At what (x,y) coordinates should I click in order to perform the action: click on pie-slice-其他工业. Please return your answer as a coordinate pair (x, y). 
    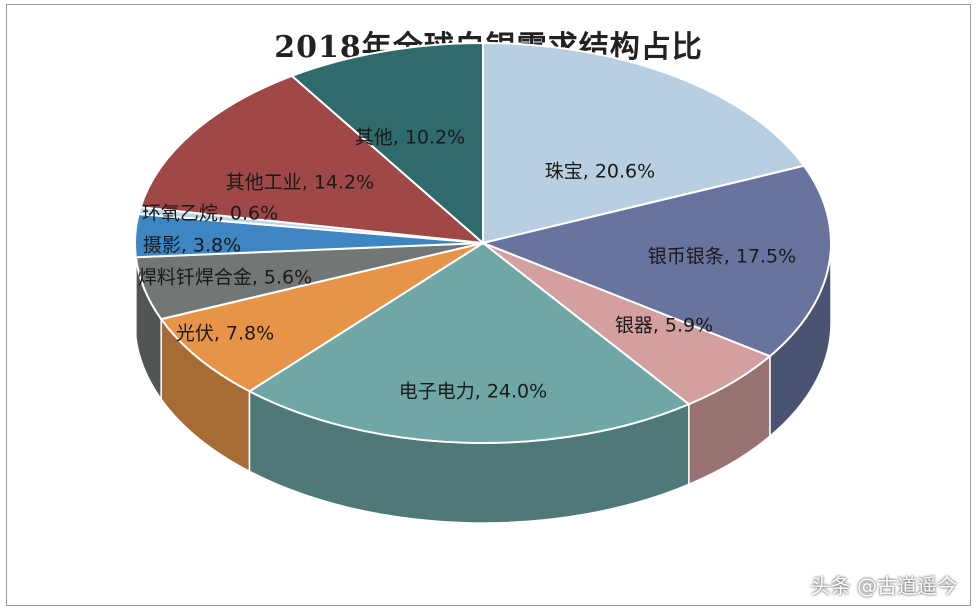
    Looking at the image, I should click on (313, 159).